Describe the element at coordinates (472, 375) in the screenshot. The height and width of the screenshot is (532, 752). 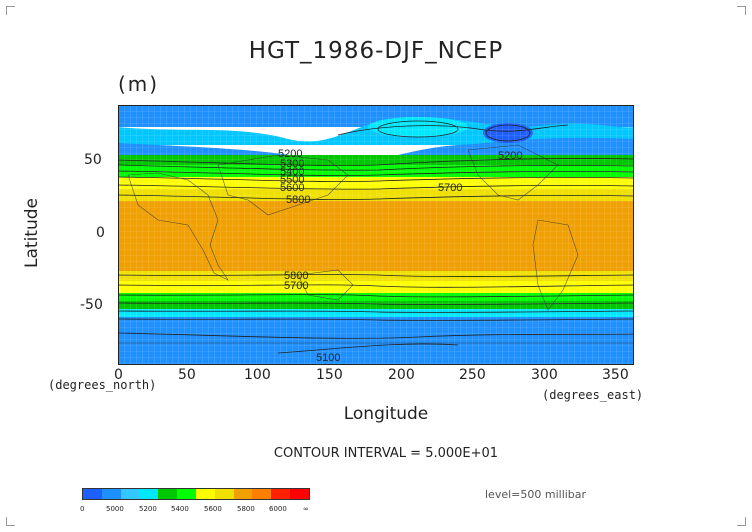
I see `x-tick-label: 250` at that location.